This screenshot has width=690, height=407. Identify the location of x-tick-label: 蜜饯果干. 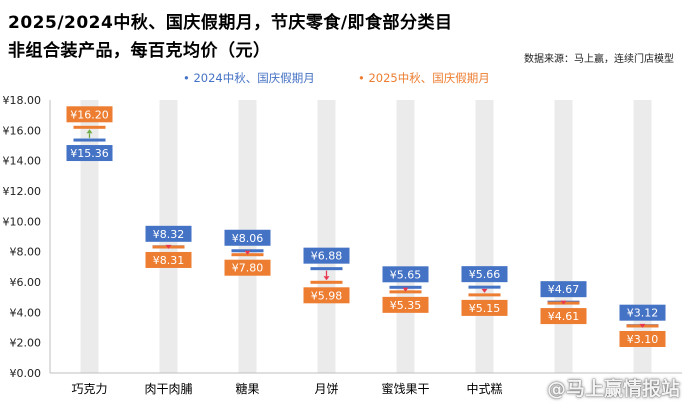
(405, 388).